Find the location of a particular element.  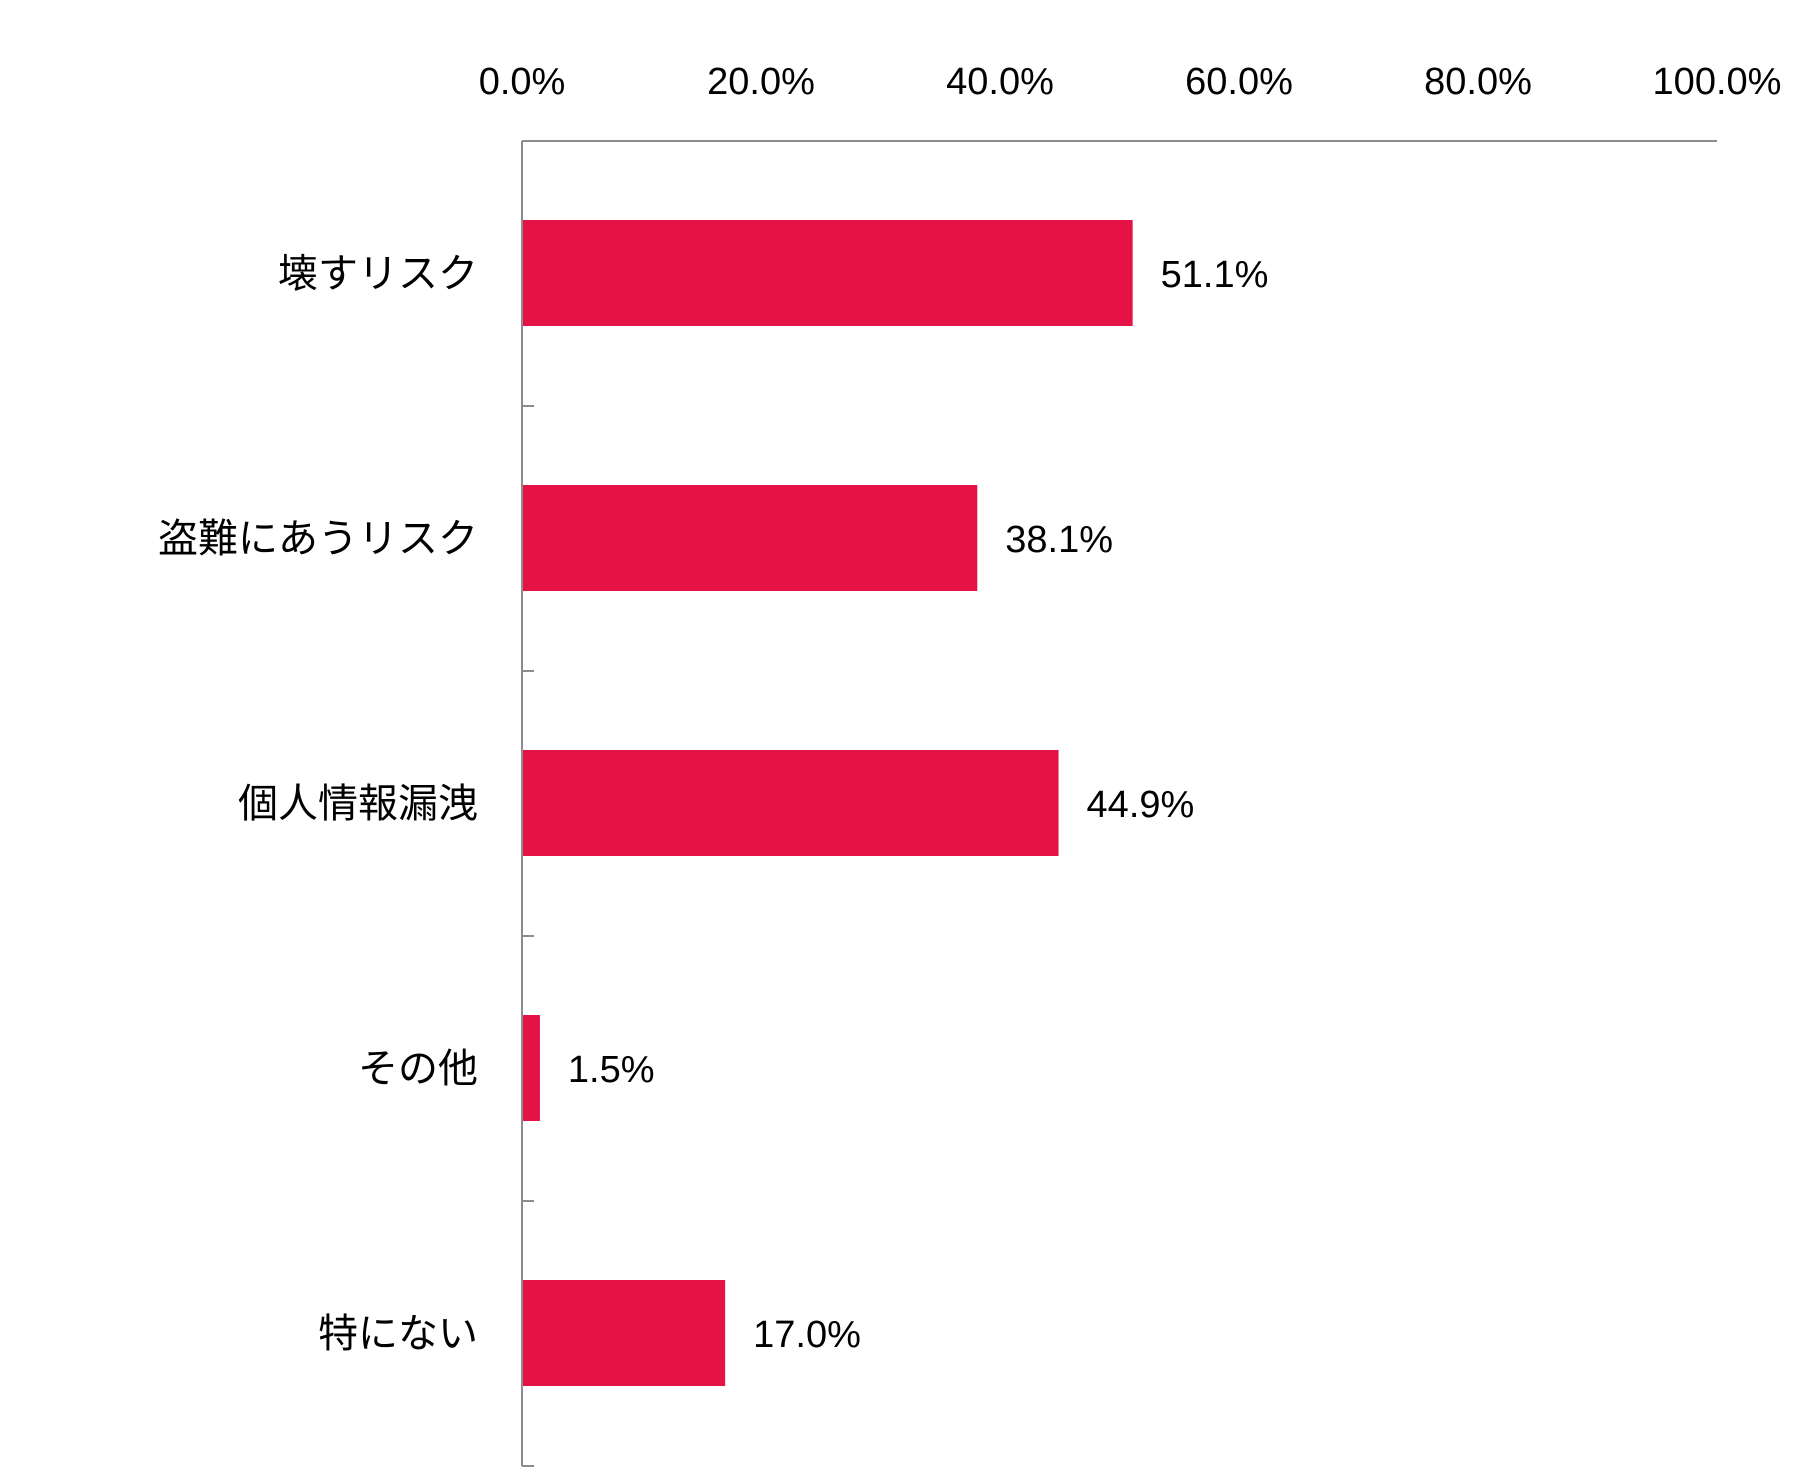

x-tick-label: 40.0% is located at coordinates (1000, 82).